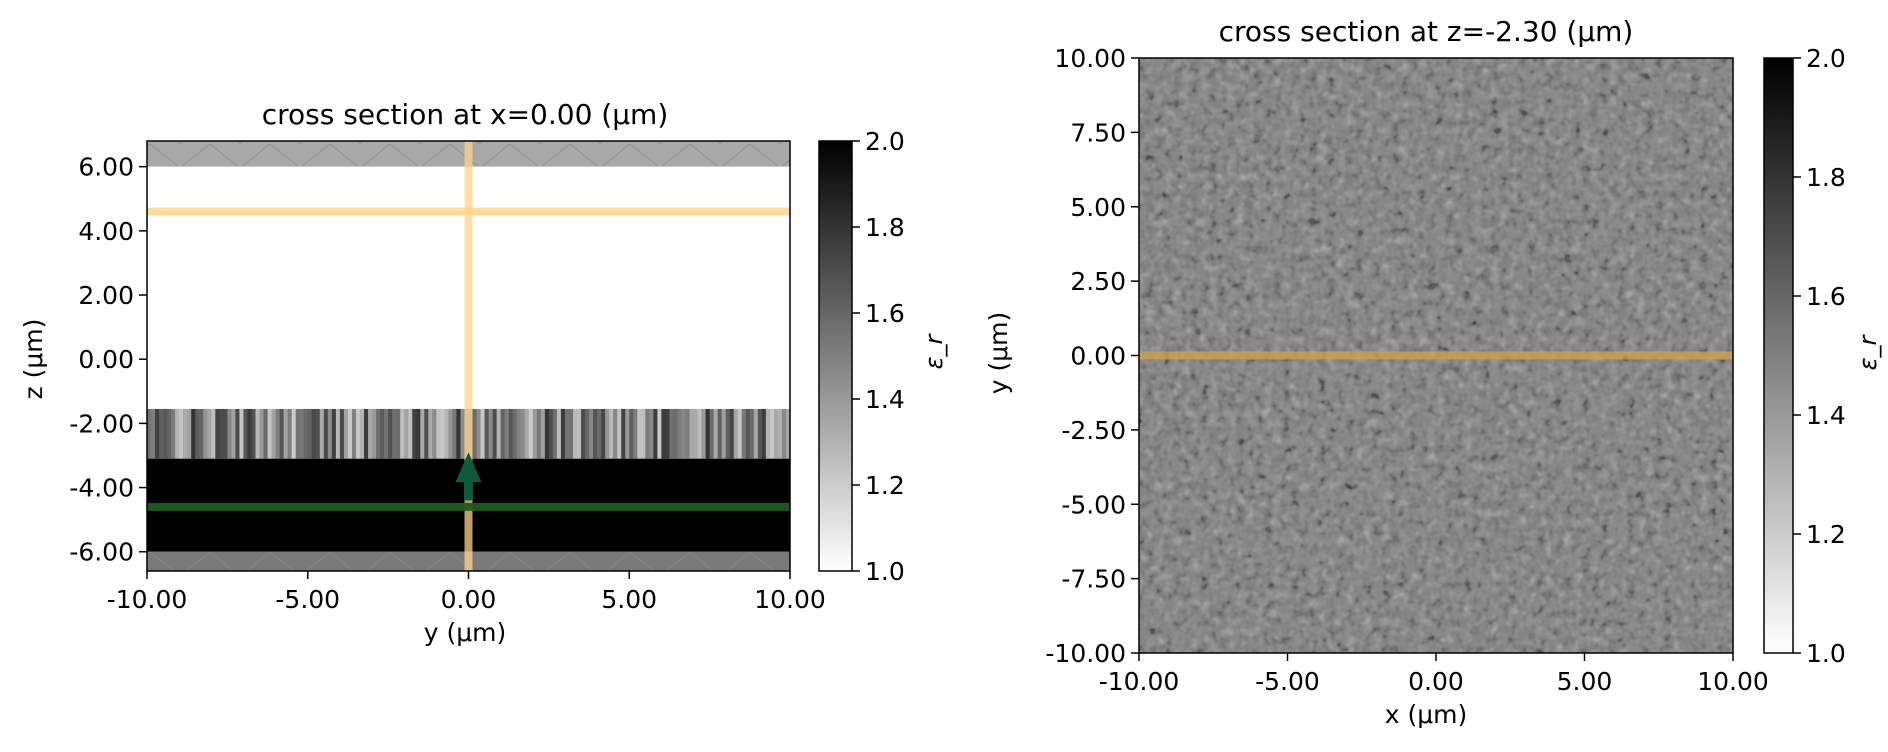 The width and height of the screenshot is (1888, 752). What do you see at coordinates (101, 488) in the screenshot?
I see `y-tick-label: -4.00` at bounding box center [101, 488].